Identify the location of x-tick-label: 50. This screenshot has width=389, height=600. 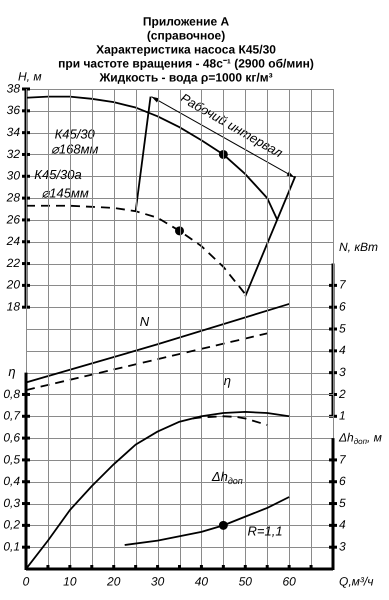
(245, 581).